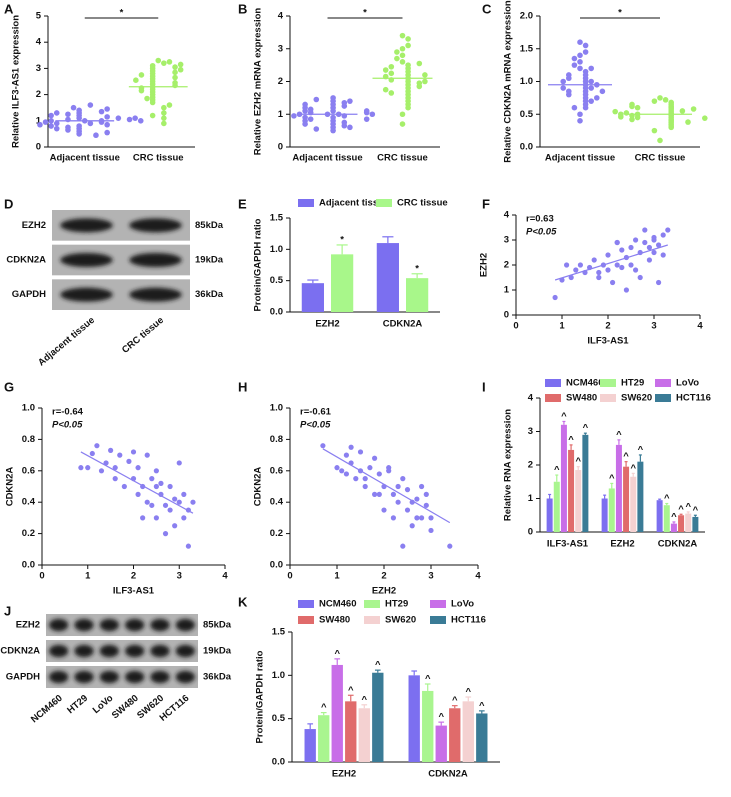 This screenshot has height=797, width=731. What do you see at coordinates (28, 533) in the screenshot?
I see `y-tick-label: 0.2` at bounding box center [28, 533].